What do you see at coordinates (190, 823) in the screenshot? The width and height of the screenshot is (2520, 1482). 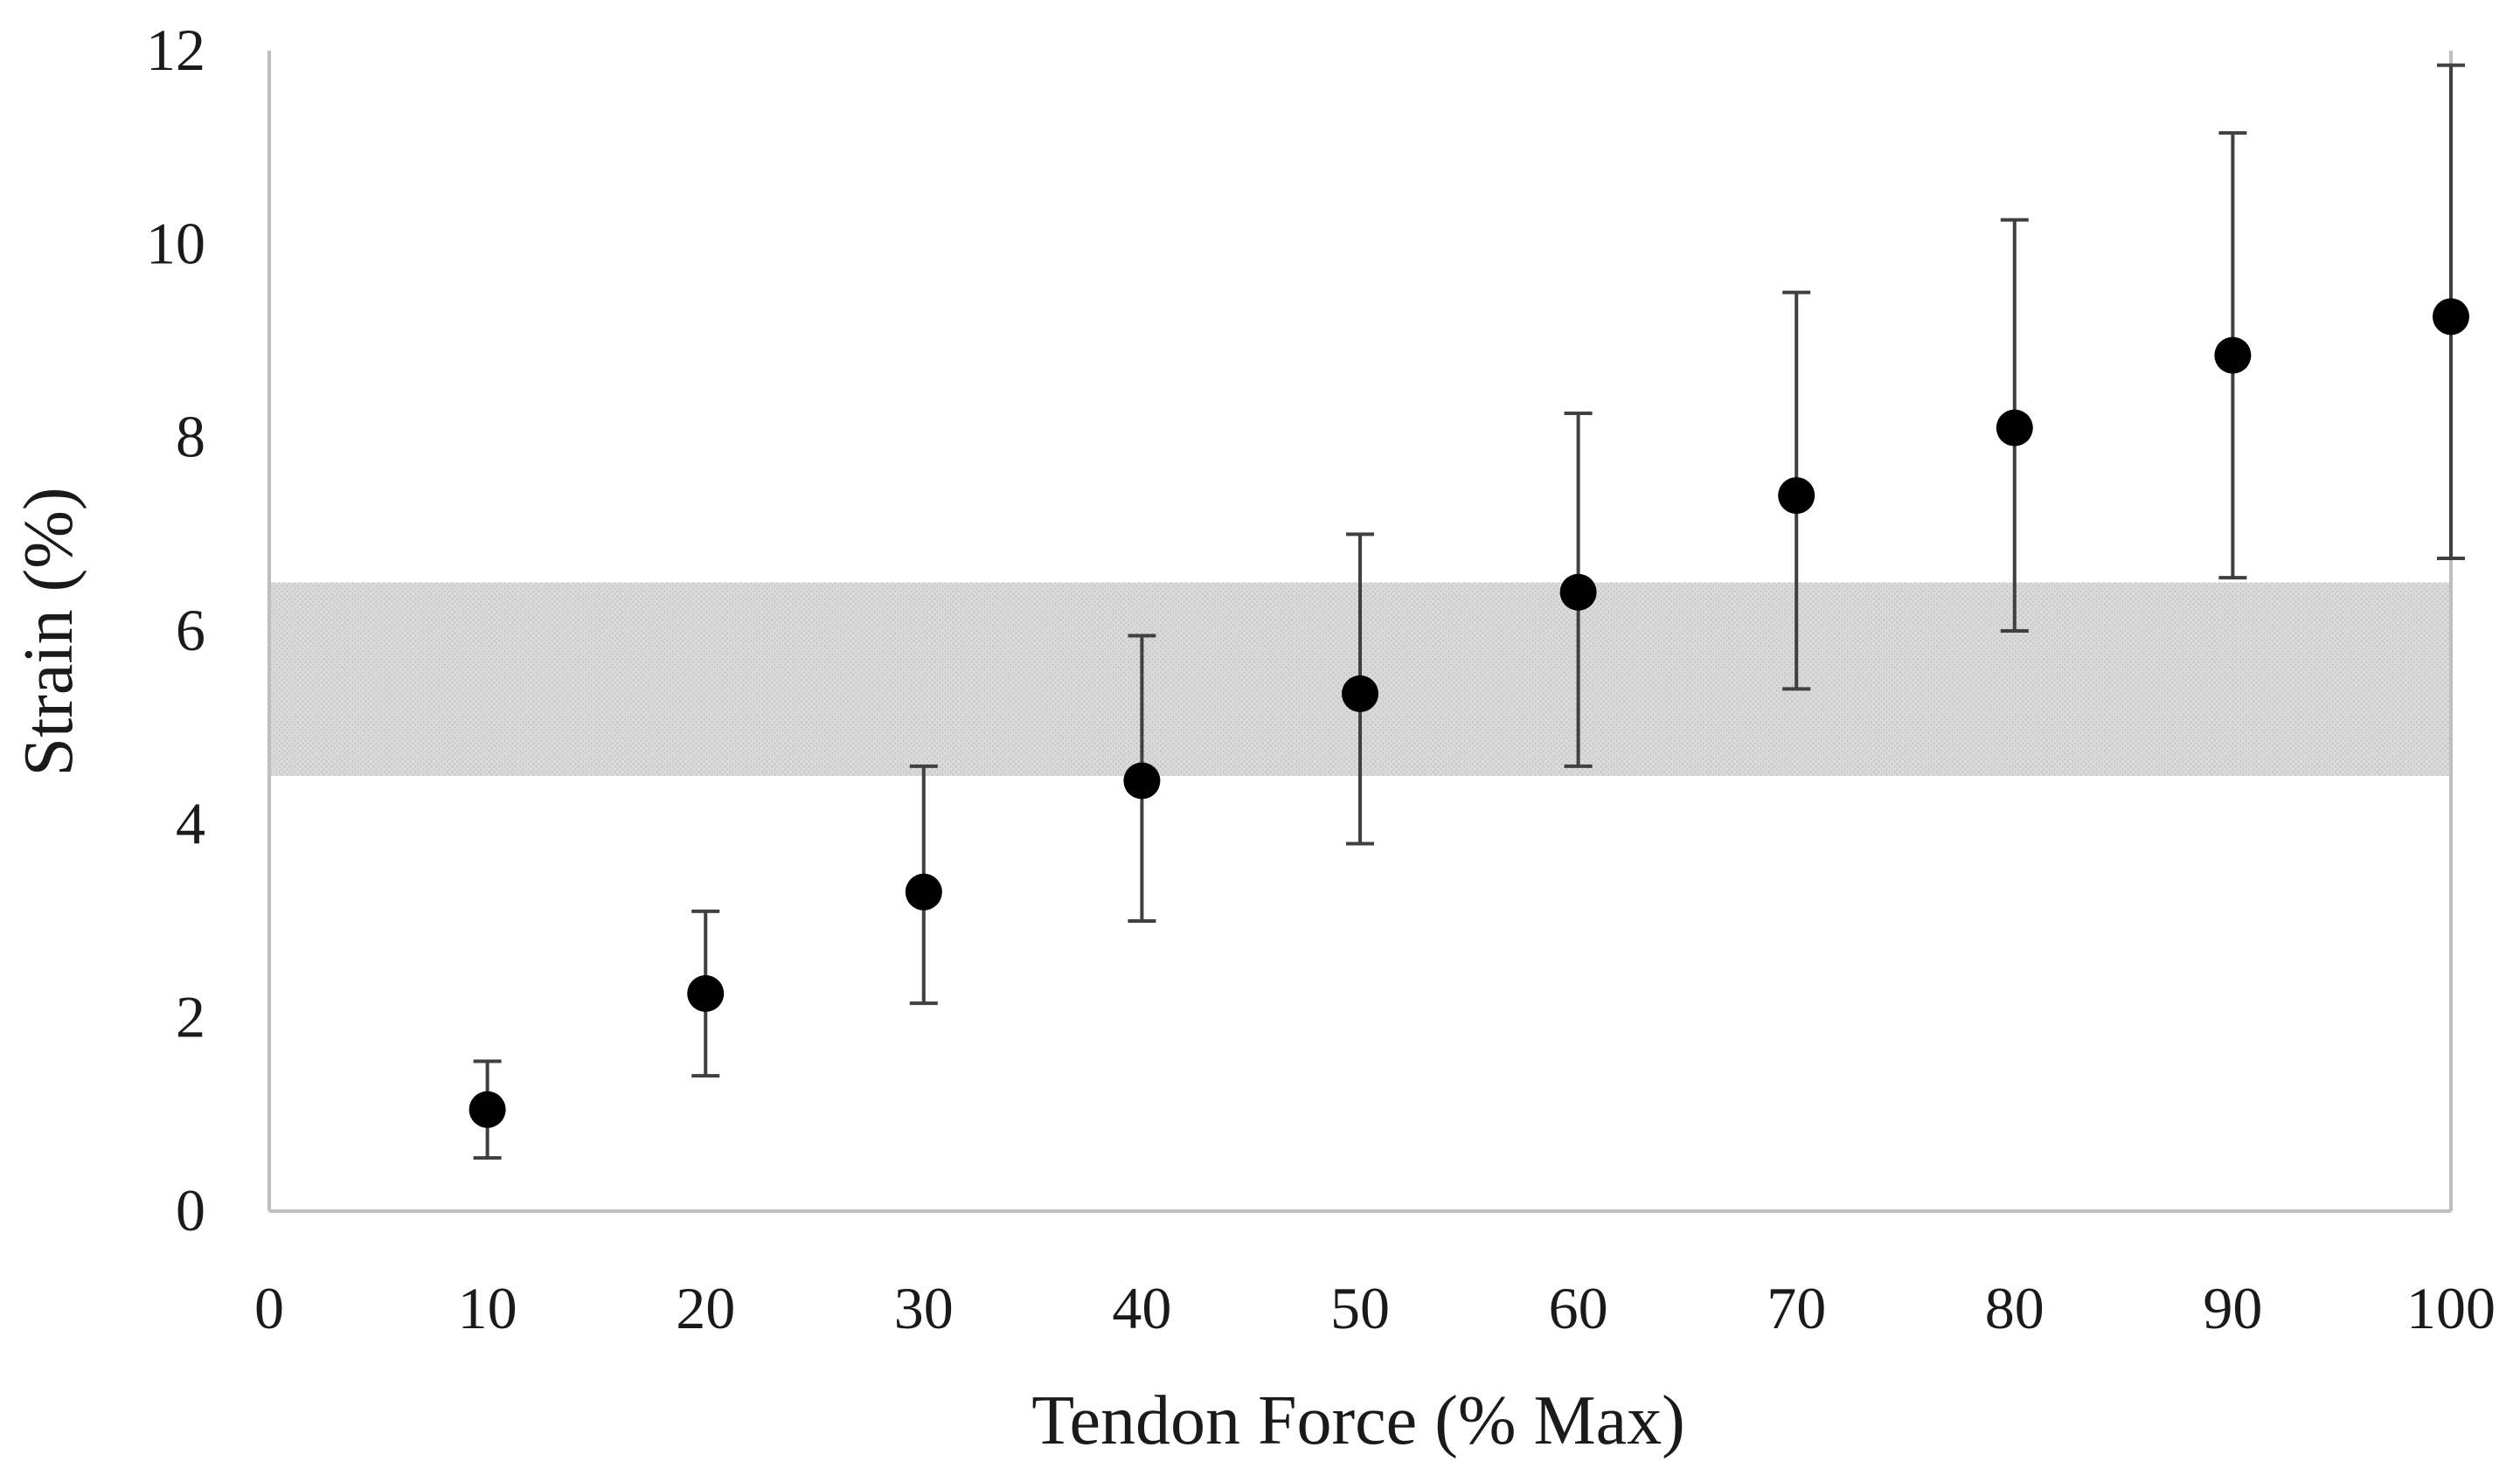 I see `y-tick-label: 4` at bounding box center [190, 823].